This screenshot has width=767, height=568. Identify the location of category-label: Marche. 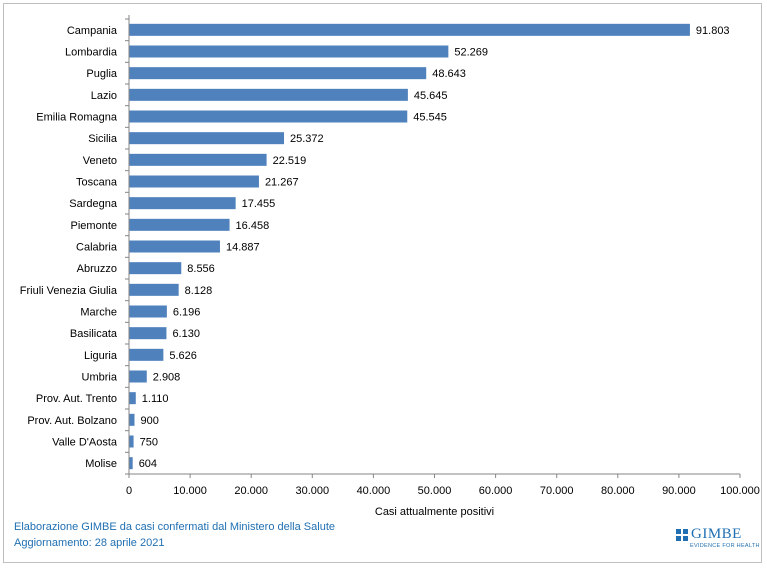
(98, 313).